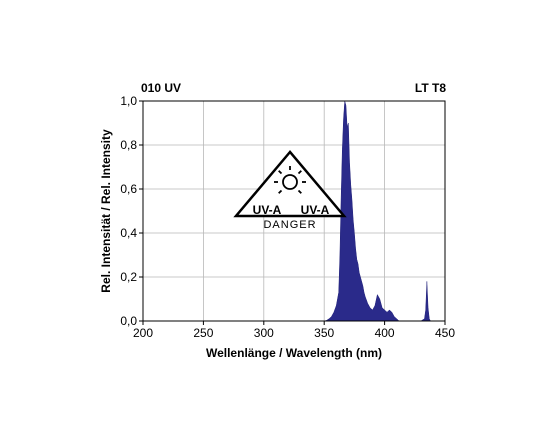 The width and height of the screenshot is (545, 433). I want to click on x-tick-label: 400, so click(385, 333).